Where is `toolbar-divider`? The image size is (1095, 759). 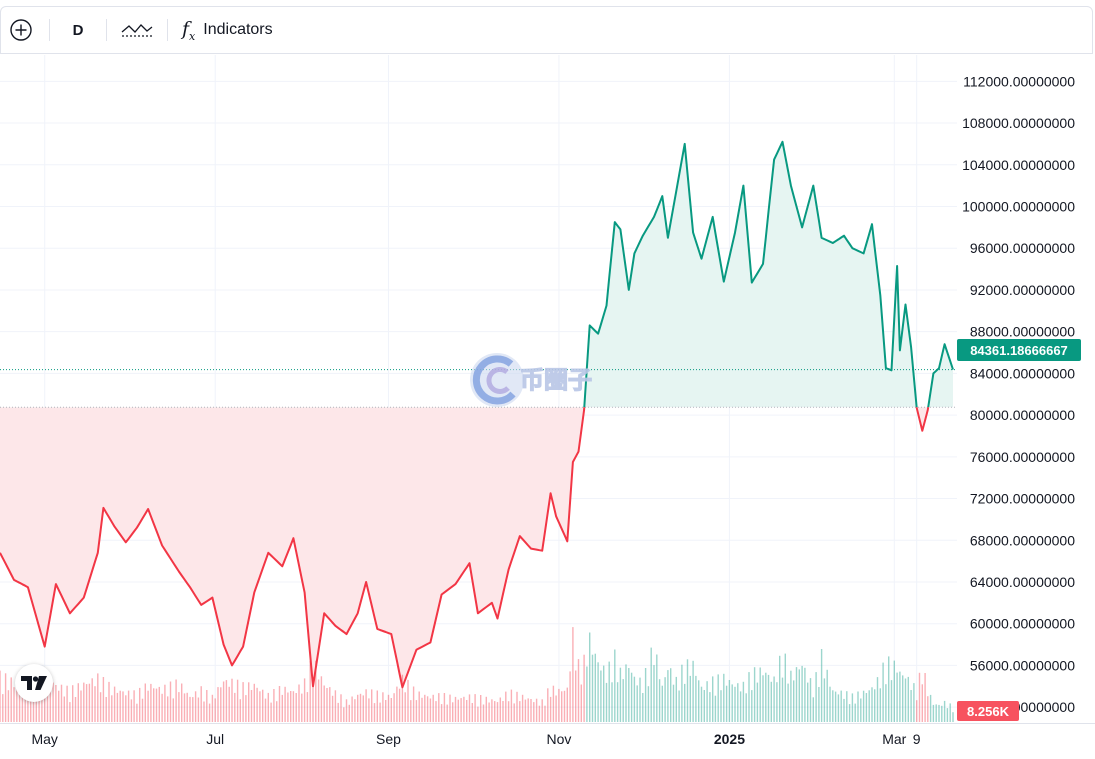
toolbar-divider is located at coordinates (49, 30).